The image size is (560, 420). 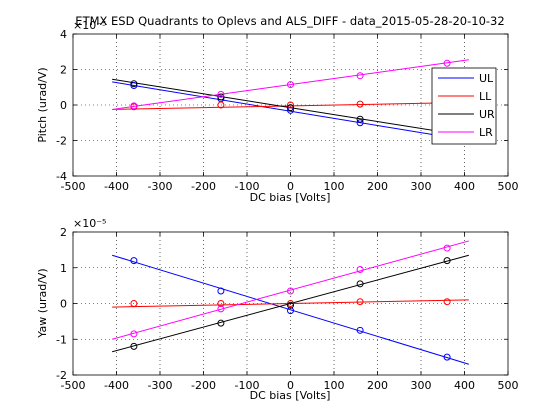 I want to click on pitch-x-tick-label: 100, so click(x=334, y=186).